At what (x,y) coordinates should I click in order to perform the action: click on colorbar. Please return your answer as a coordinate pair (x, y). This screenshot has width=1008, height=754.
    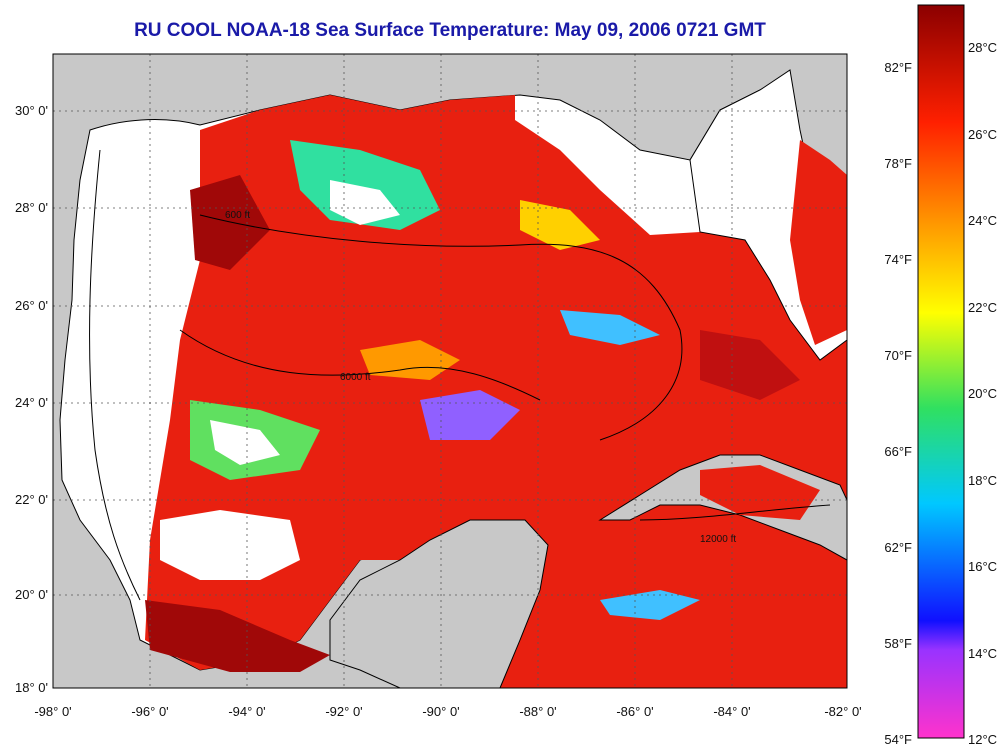
    Looking at the image, I should click on (941, 371).